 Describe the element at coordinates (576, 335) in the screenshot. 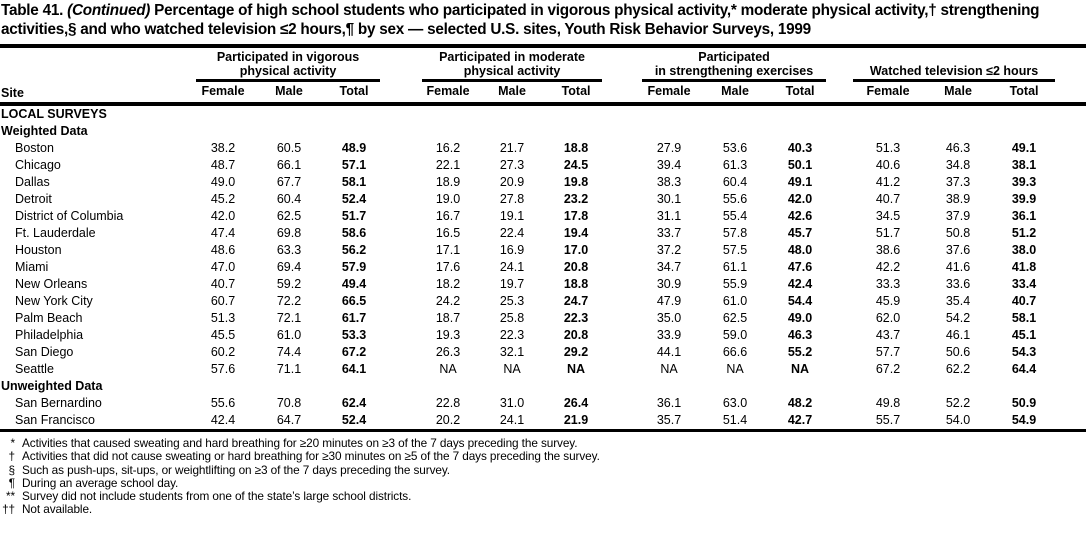

I see `value-cell: 20.8` at that location.